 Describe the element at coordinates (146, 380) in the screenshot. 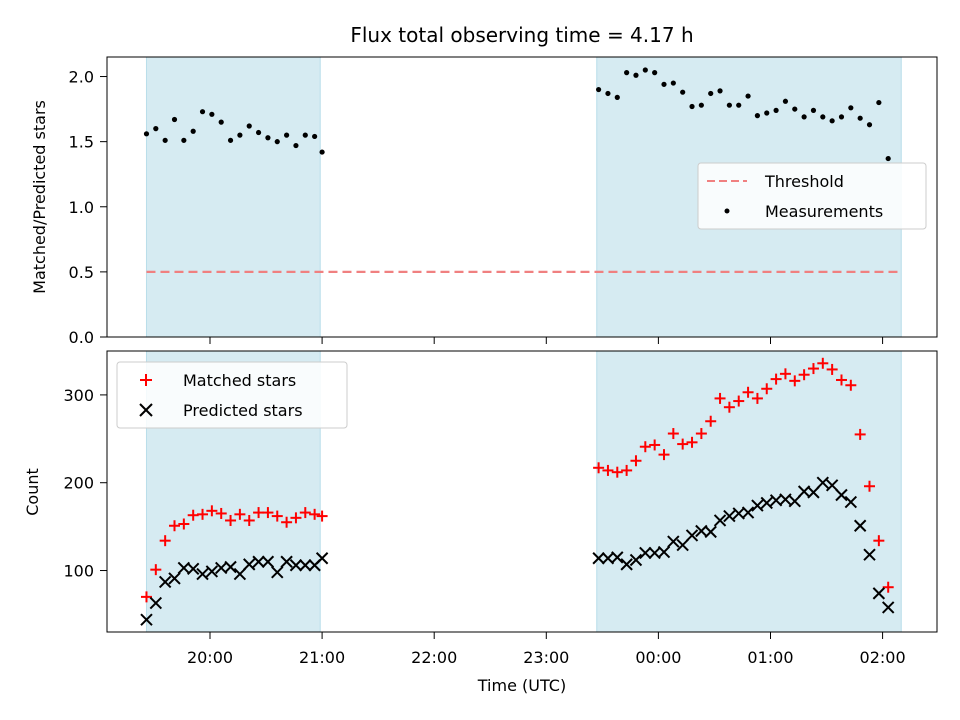

I see `legend-matched-swatch` at that location.